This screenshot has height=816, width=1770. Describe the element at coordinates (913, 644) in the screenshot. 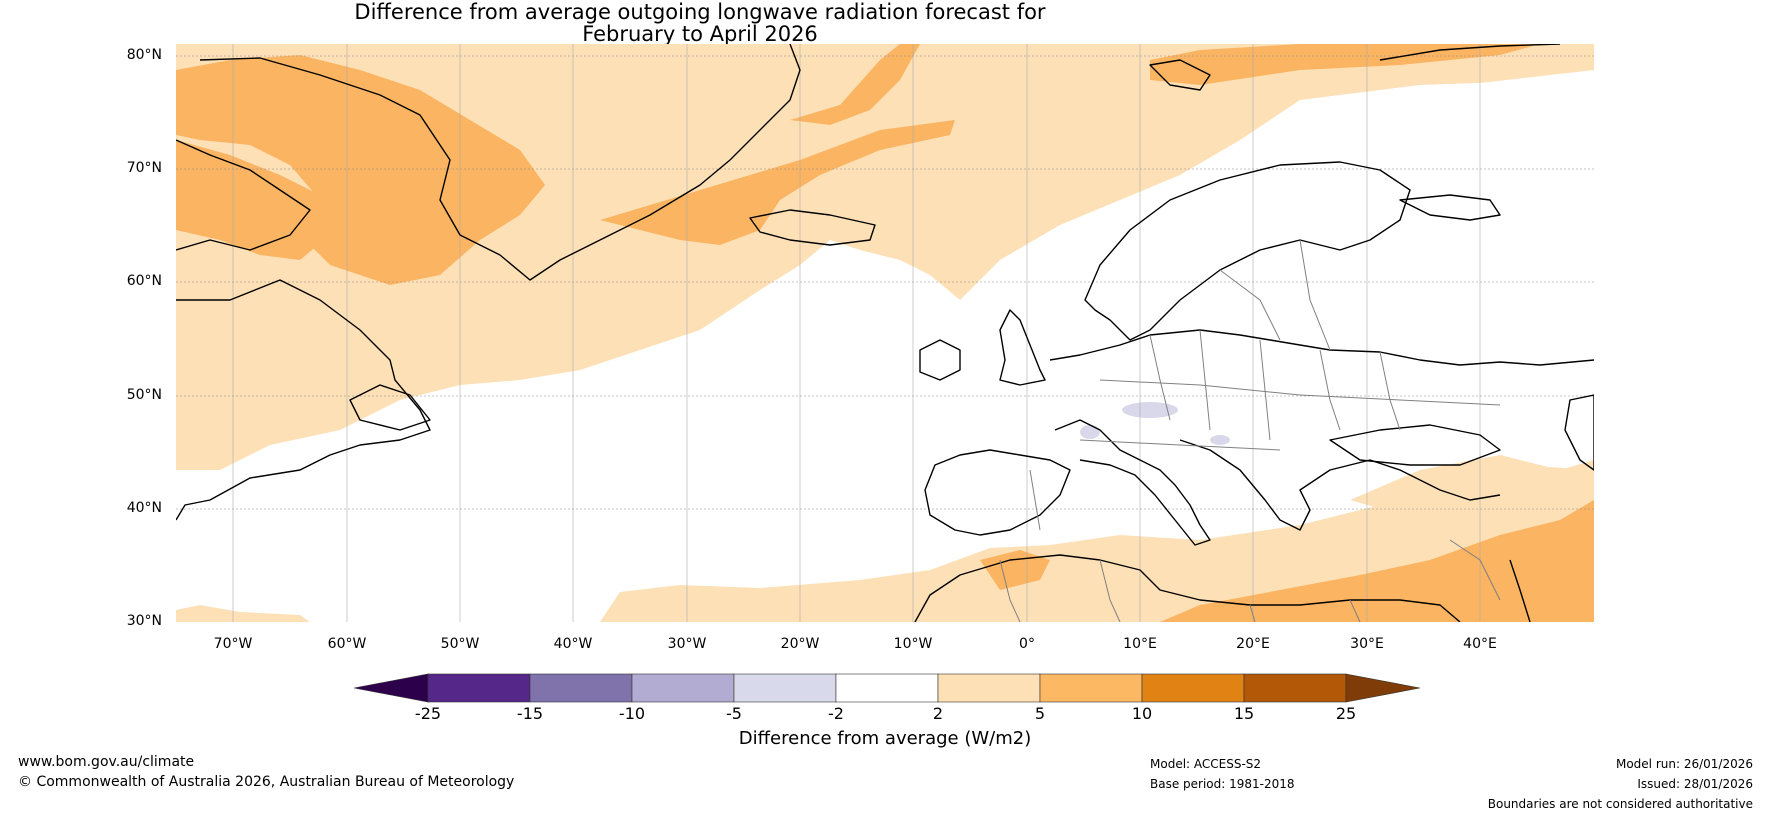

I see `lon-label: 10°W` at that location.